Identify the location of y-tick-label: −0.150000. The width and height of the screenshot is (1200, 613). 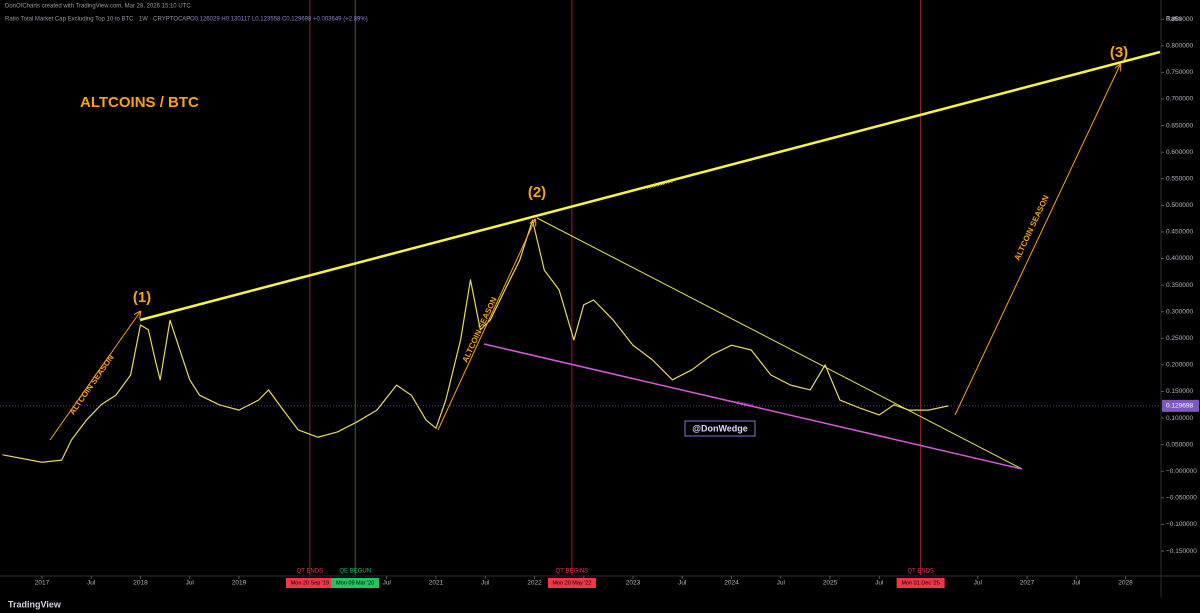
(1181, 551).